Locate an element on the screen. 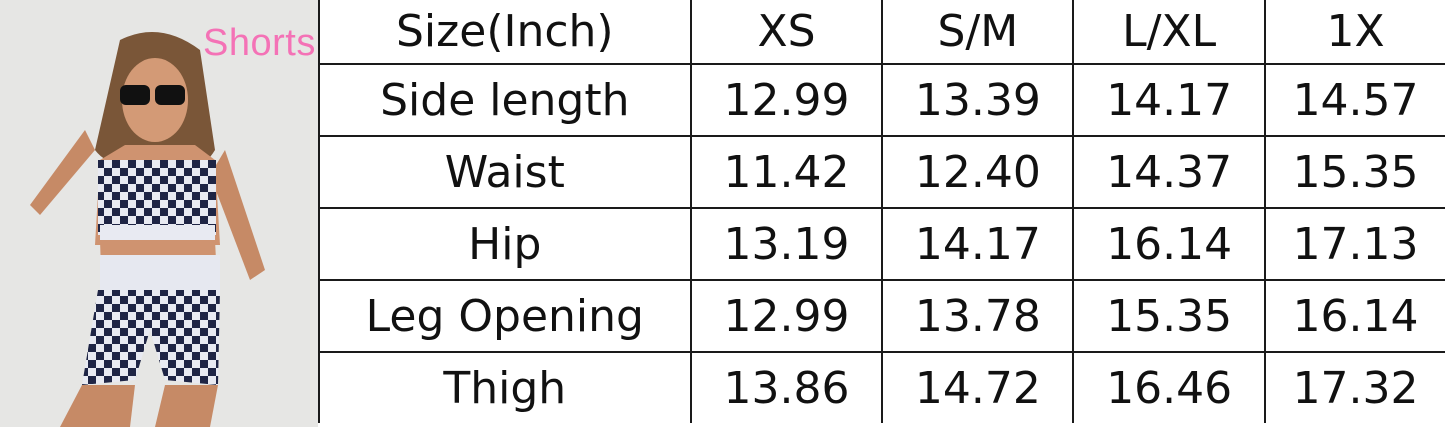 Image resolution: width=1445 pixels, height=427 pixels. row-label: Thigh is located at coordinates (505, 387).